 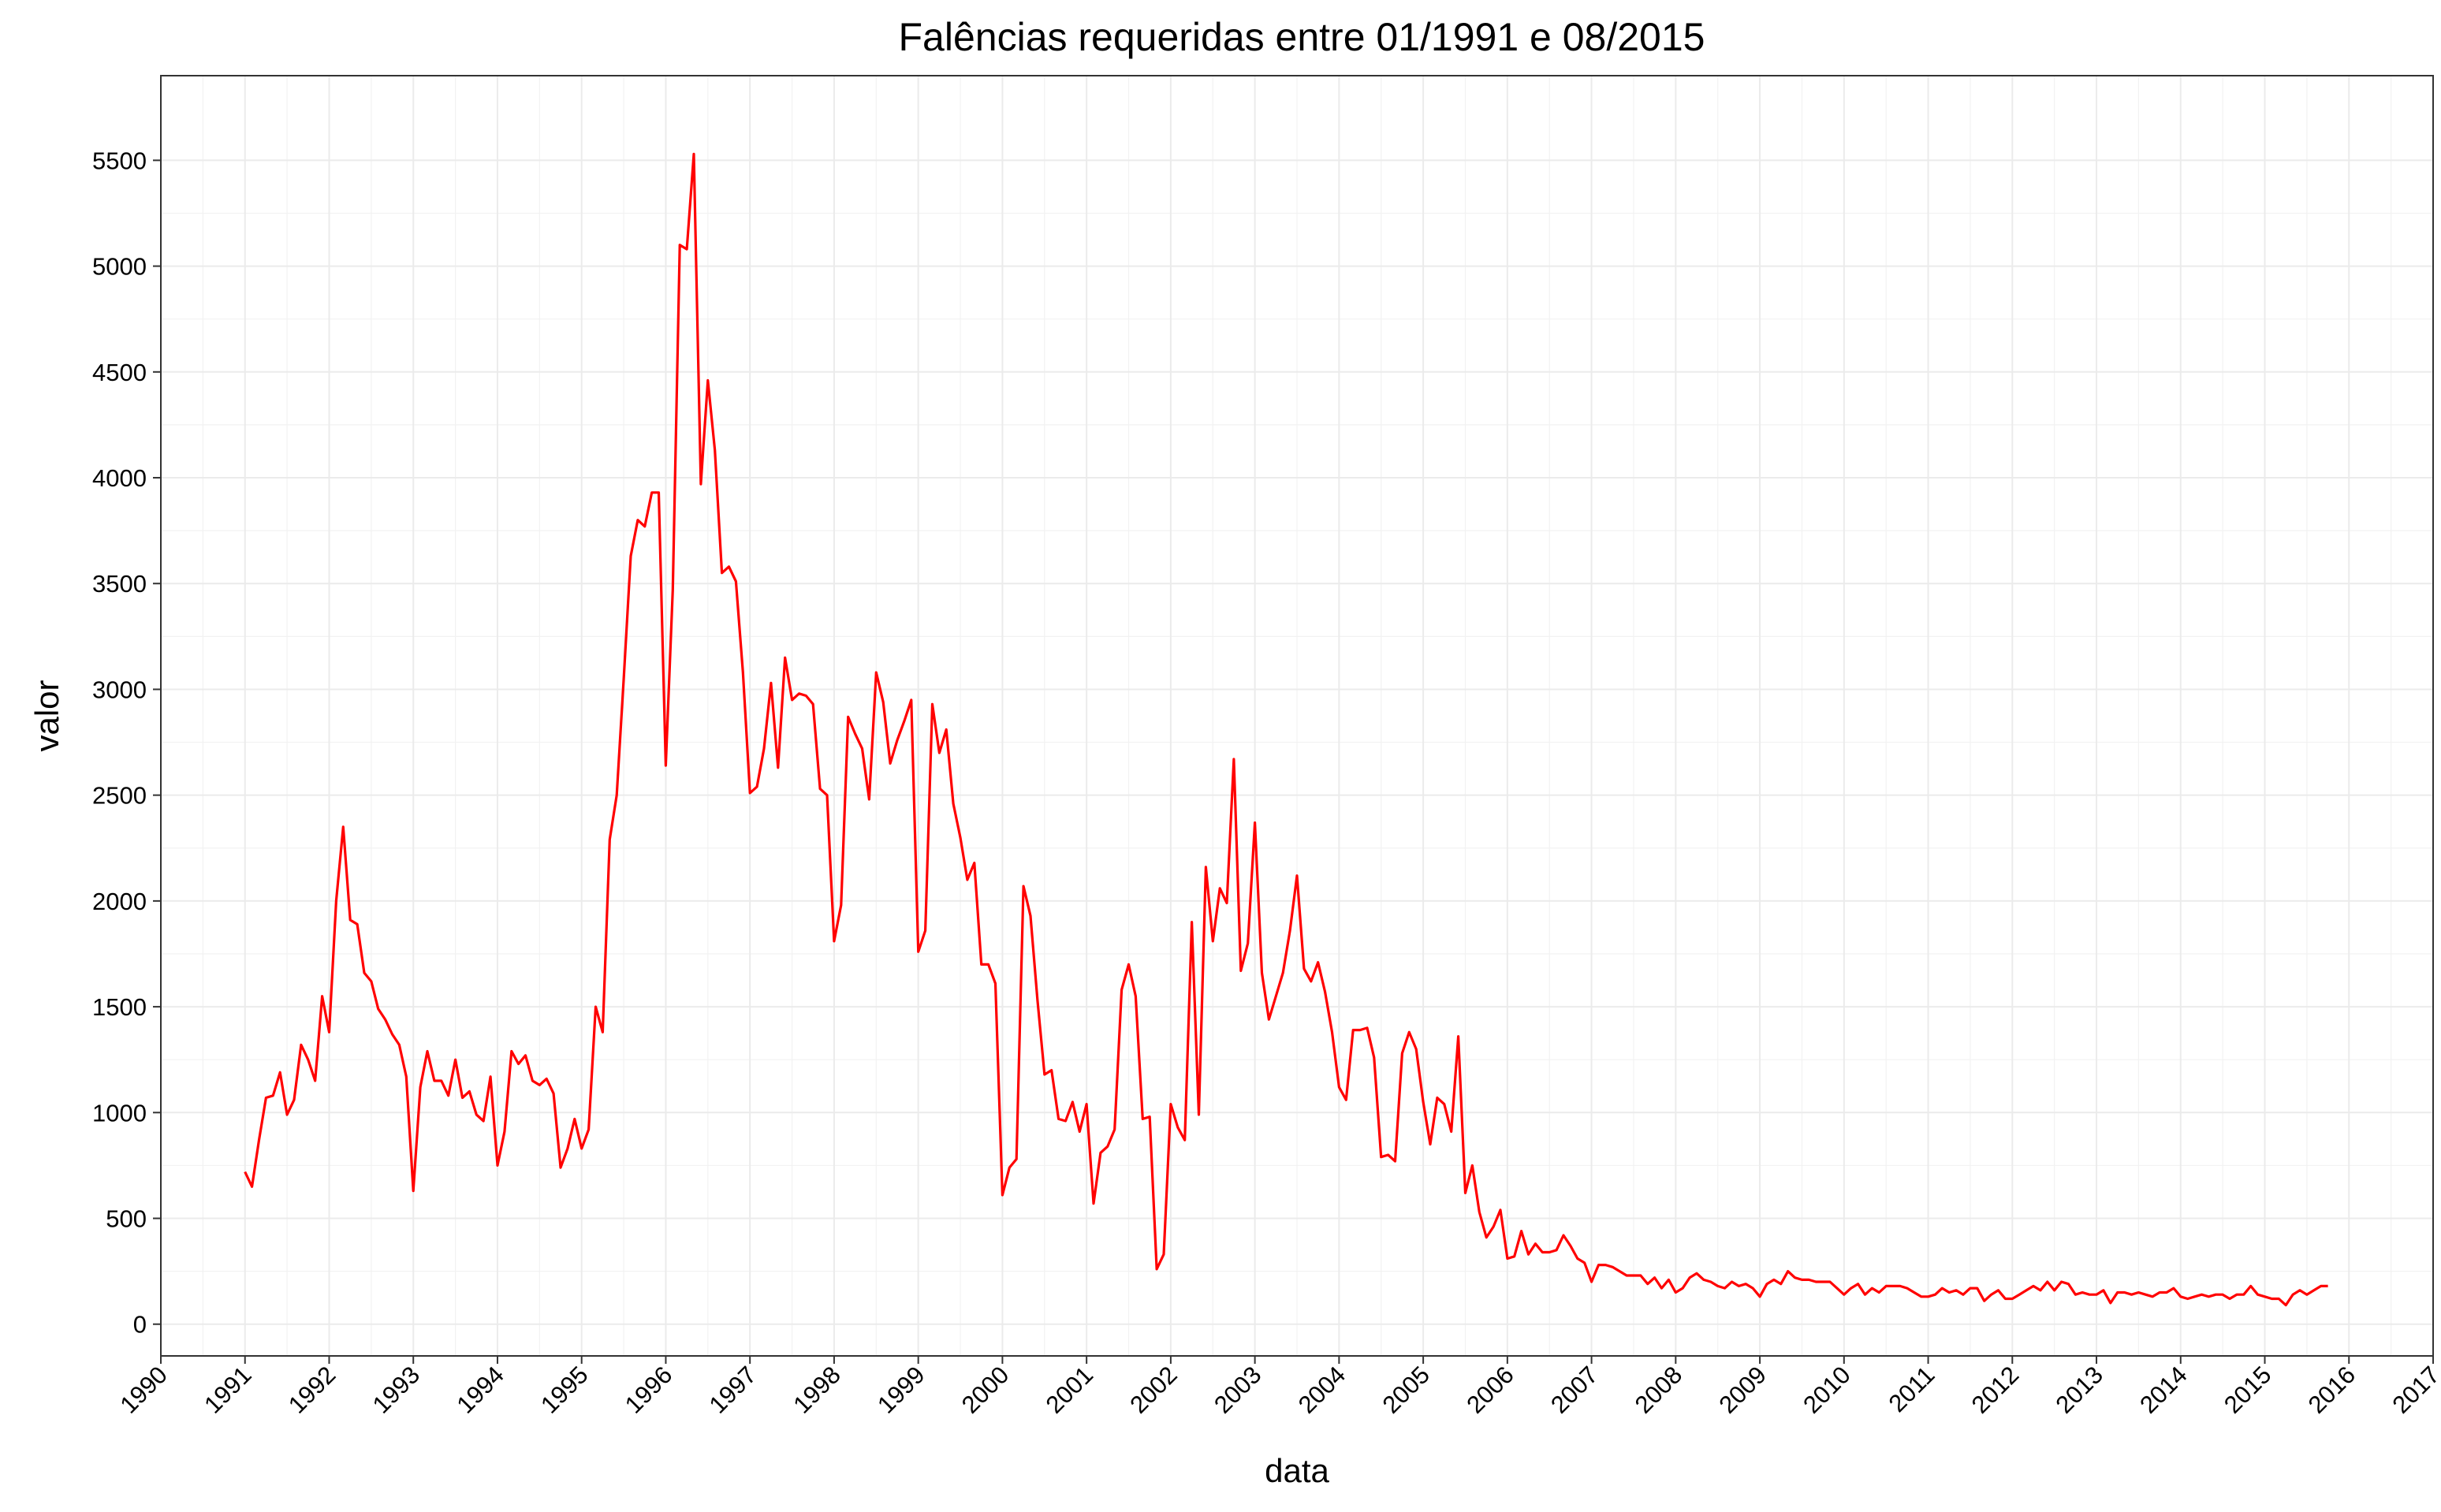 What do you see at coordinates (140, 1325) in the screenshot?
I see `y-tick-label: 0` at bounding box center [140, 1325].